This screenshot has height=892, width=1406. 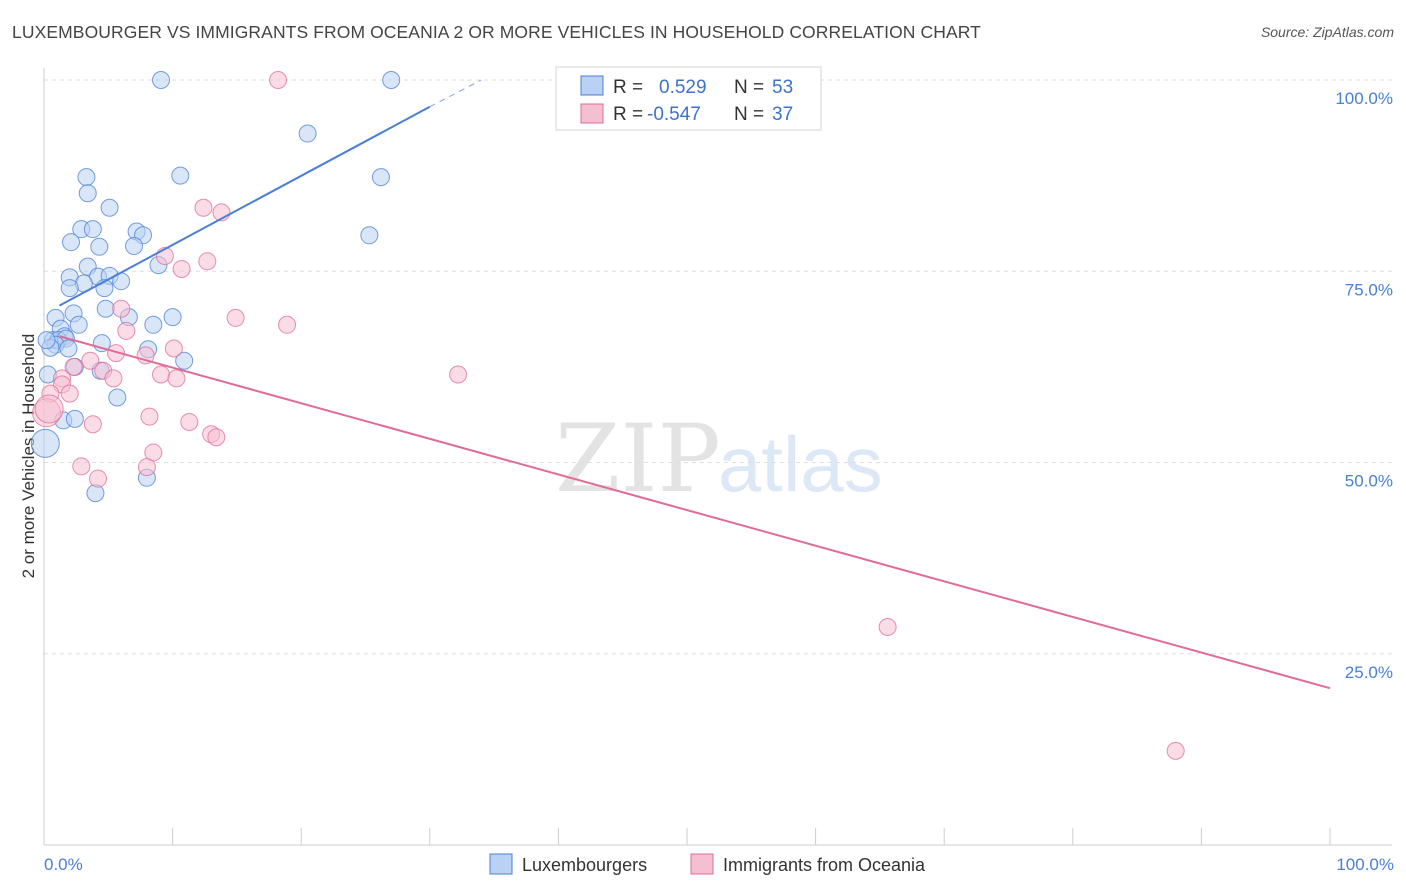 I want to click on watermark-atlas: atlas, so click(x=800, y=464).